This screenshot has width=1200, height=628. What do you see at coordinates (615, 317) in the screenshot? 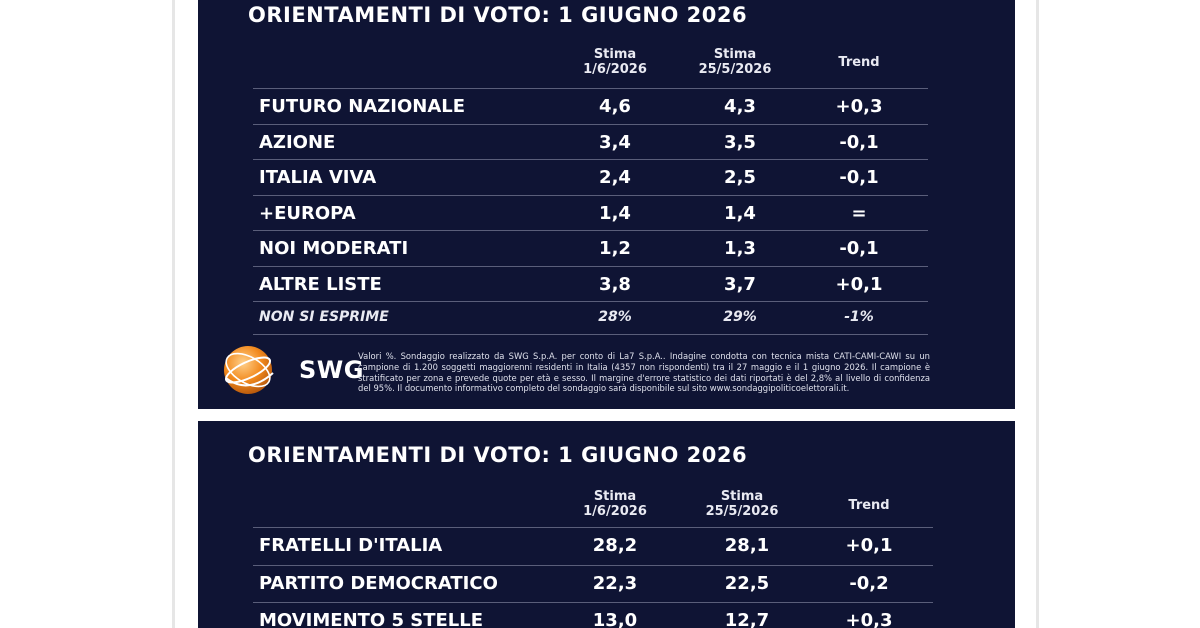
I see `current-value: 28%` at bounding box center [615, 317].